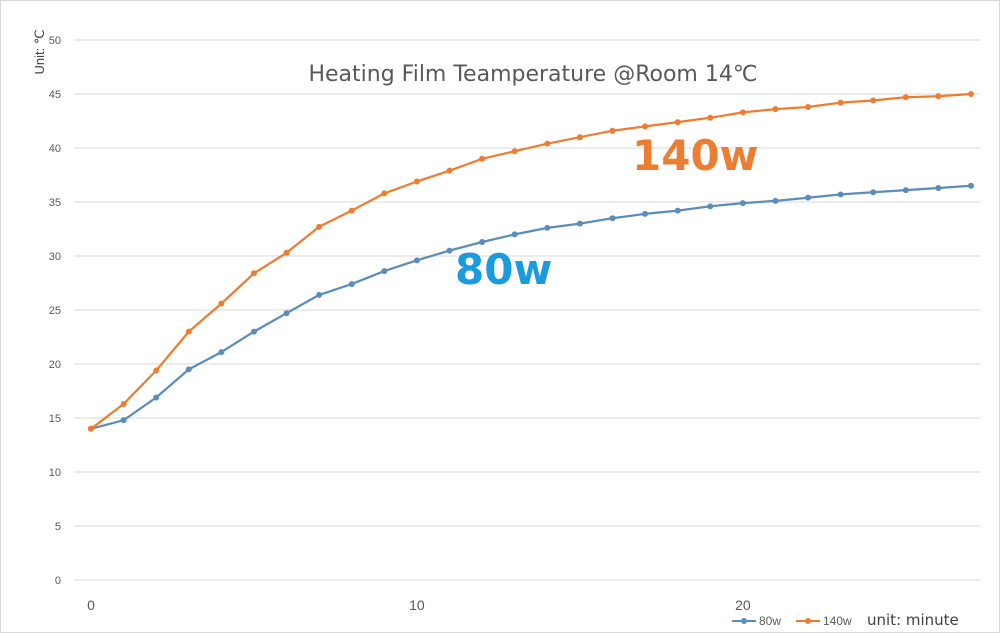  What do you see at coordinates (770, 621) in the screenshot?
I see `legend-label-80w: 80w` at bounding box center [770, 621].